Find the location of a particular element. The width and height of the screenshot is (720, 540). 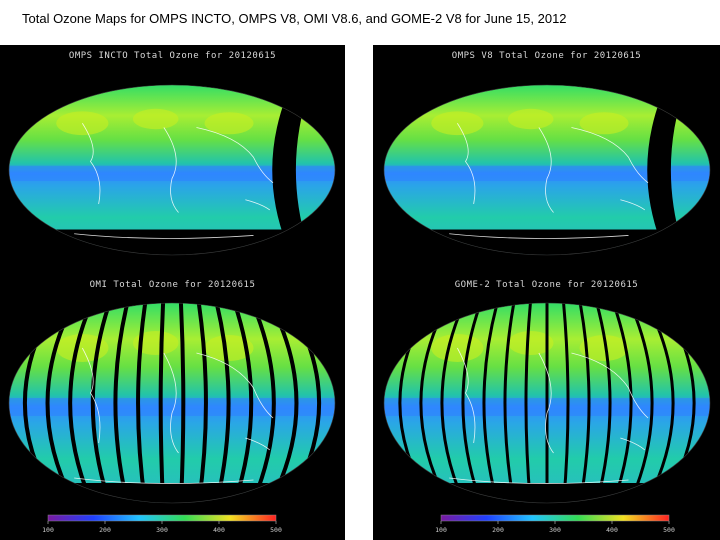

right-colorbar: 100 200 300 400 500 is located at coordinates (555, 524).